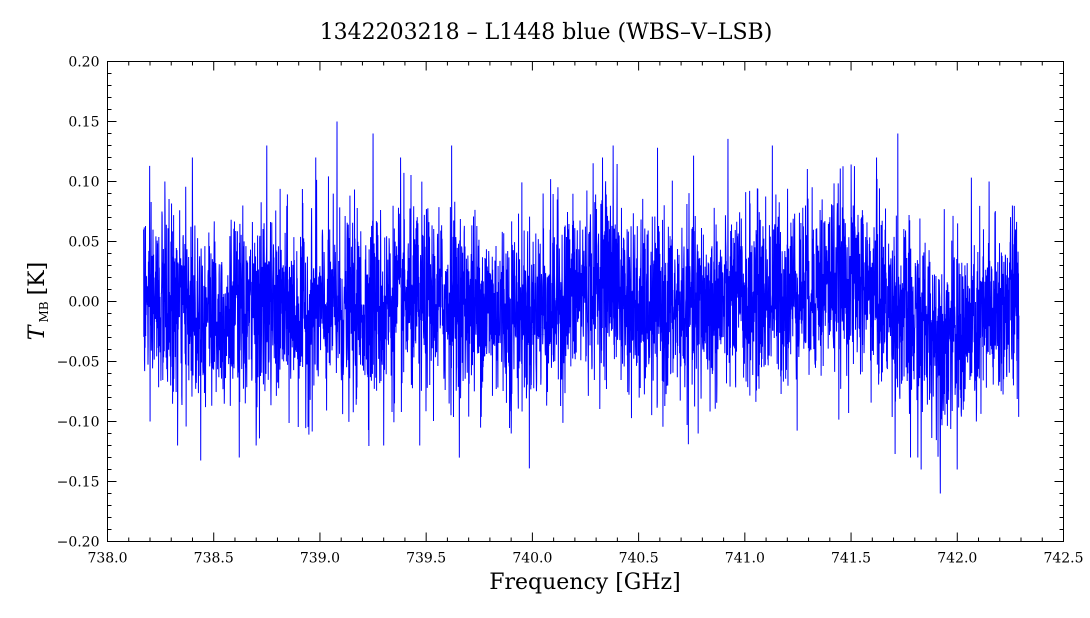 This screenshot has height=618, width=1090. I want to click on x-tick-label: 740.0, so click(532, 559).